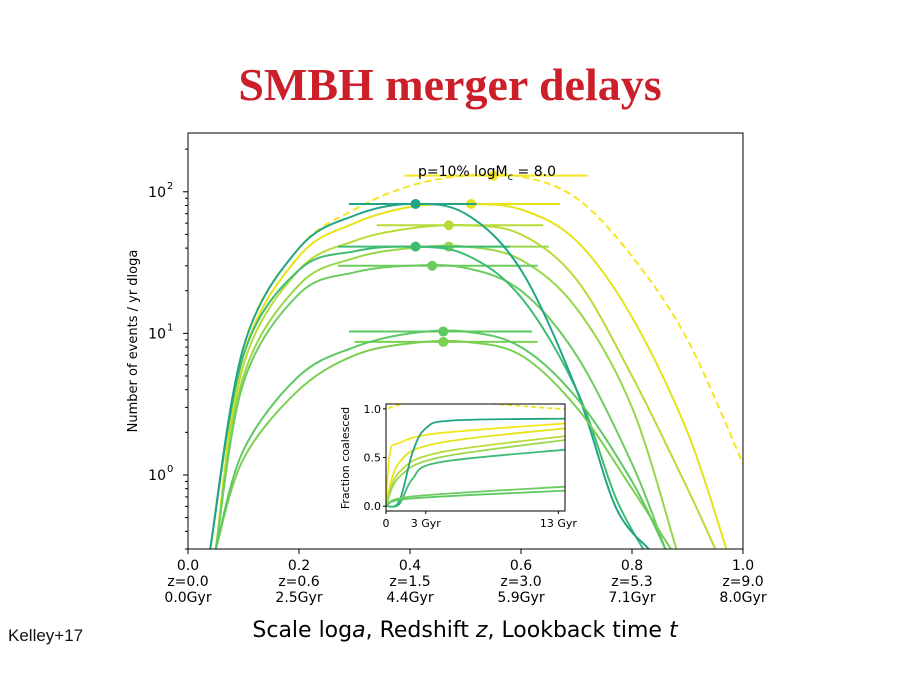  What do you see at coordinates (302, 630) in the screenshot?
I see `x-axis-label-part: Scale log` at bounding box center [302, 630].